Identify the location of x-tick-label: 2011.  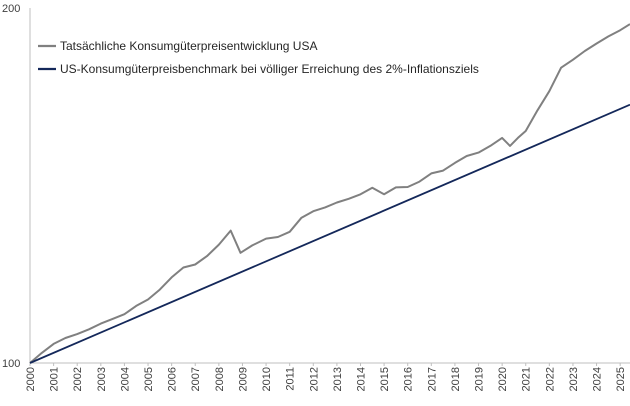
(291, 379).